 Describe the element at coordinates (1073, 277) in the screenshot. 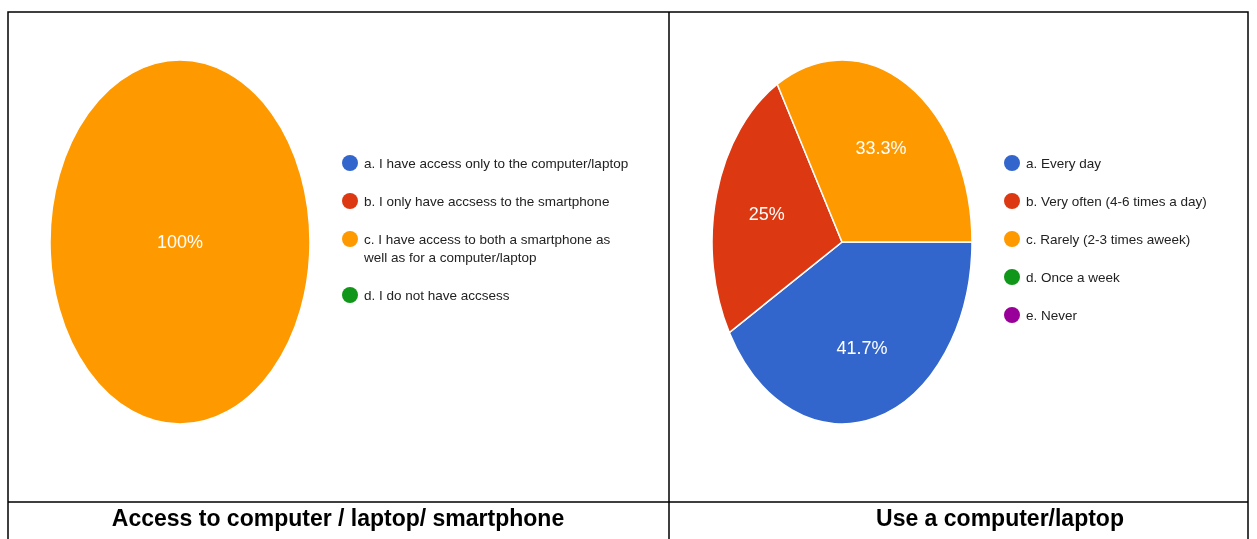

I see `legend-label: d. Once a week` at that location.